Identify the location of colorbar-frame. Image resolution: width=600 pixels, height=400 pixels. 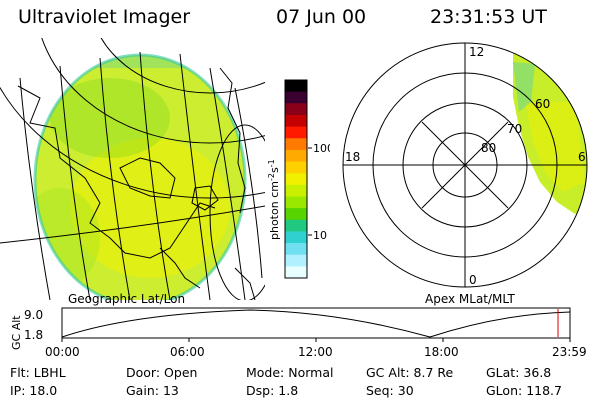
(296, 179).